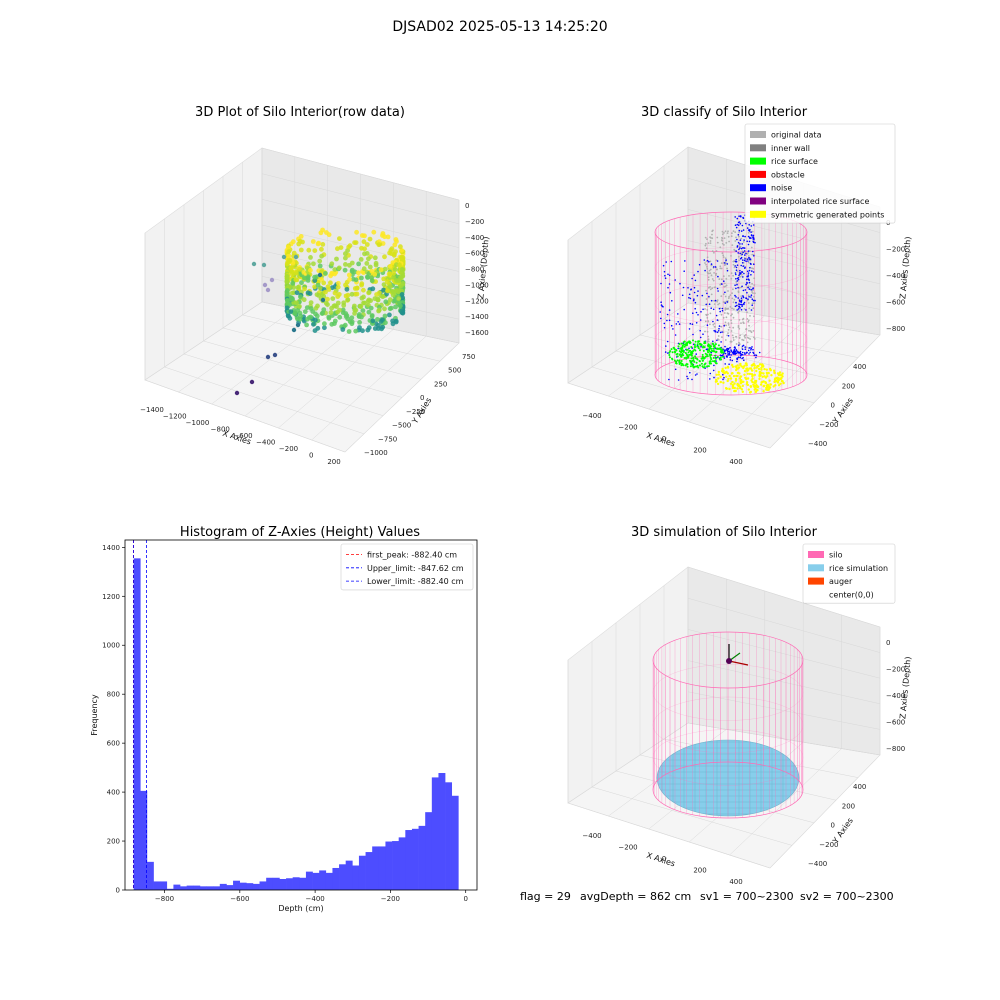 The width and height of the screenshot is (1000, 1000). Describe the element at coordinates (828, 425) in the screenshot. I see `y-tick-label: −200` at that location.